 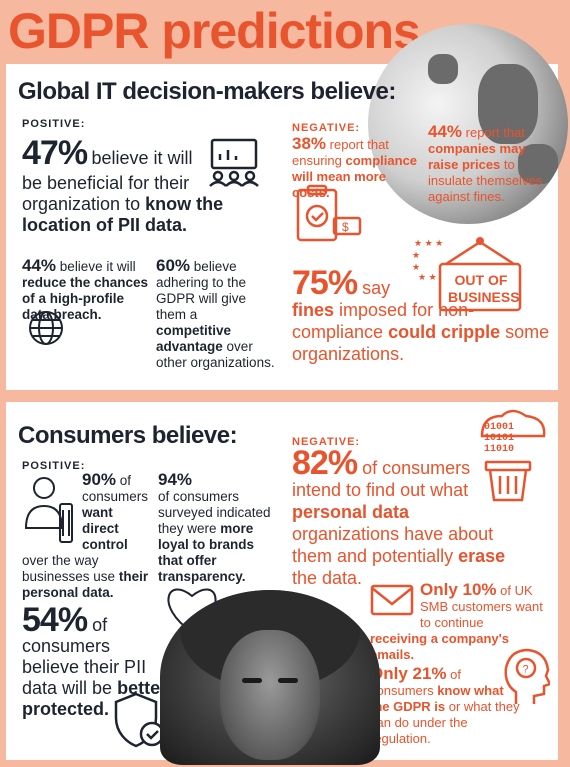 What do you see at coordinates (326, 128) in the screenshot?
I see `it-negative-label: NEGATIVE:` at bounding box center [326, 128].